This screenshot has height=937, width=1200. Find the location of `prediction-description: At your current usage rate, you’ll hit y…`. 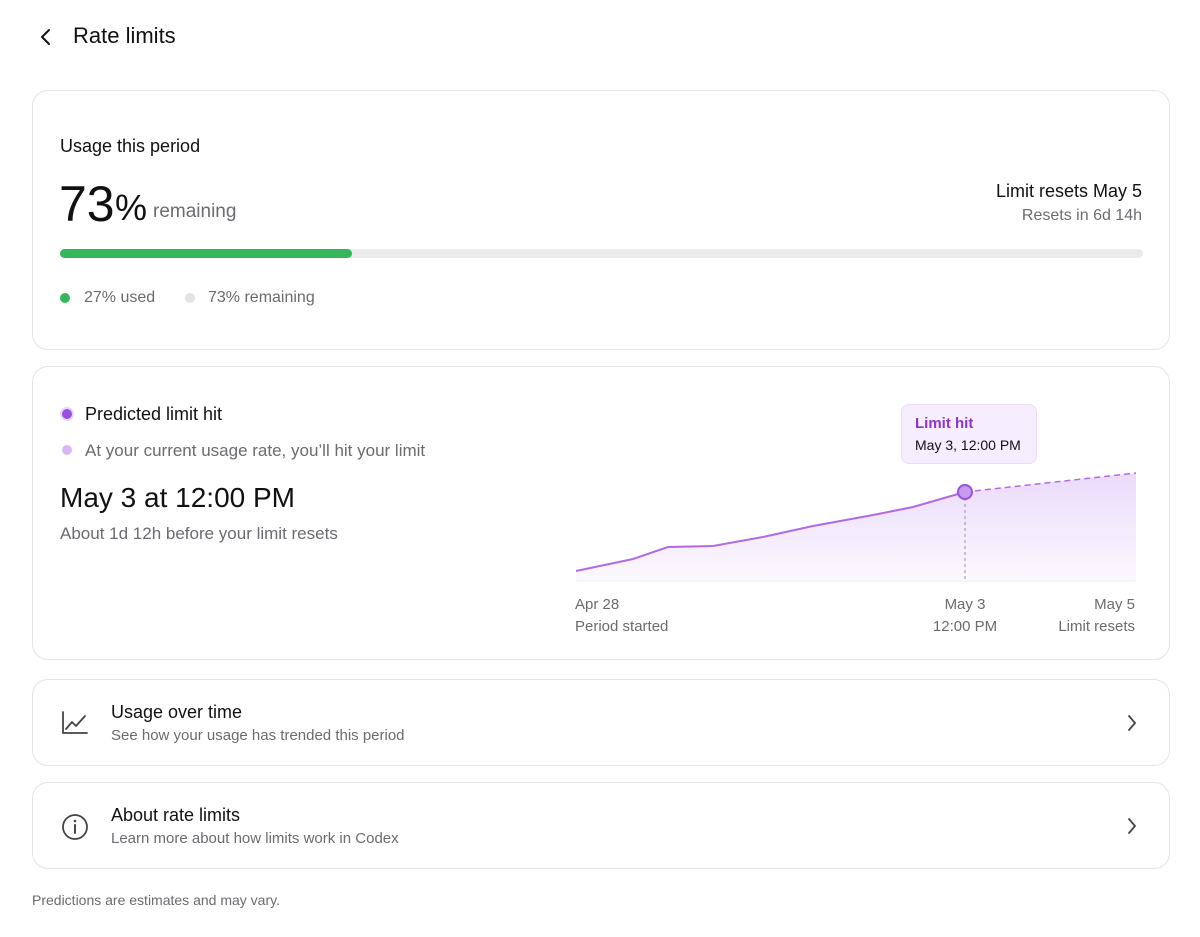

prediction-description: At your current usage rate, you’ll hit y… is located at coordinates (255, 450).